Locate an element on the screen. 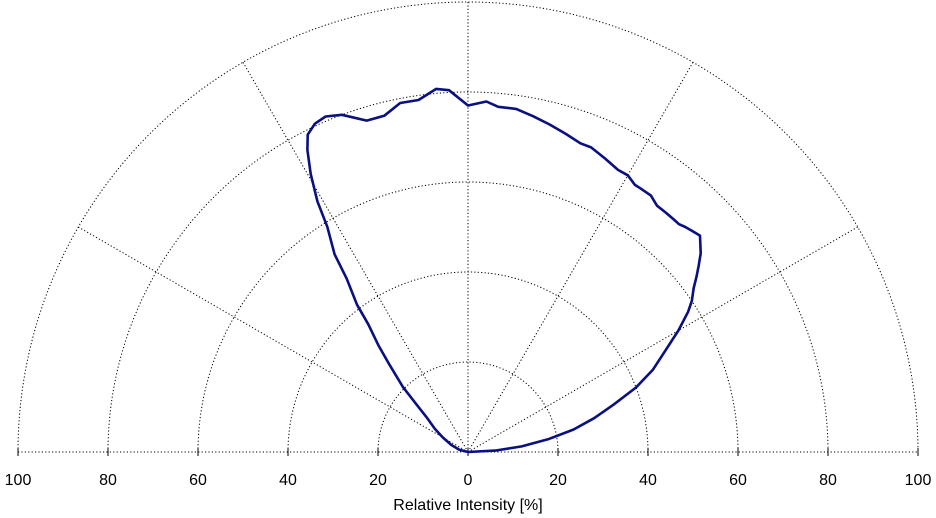 This screenshot has width=936, height=518. tick-label-right: 20 is located at coordinates (558, 480).